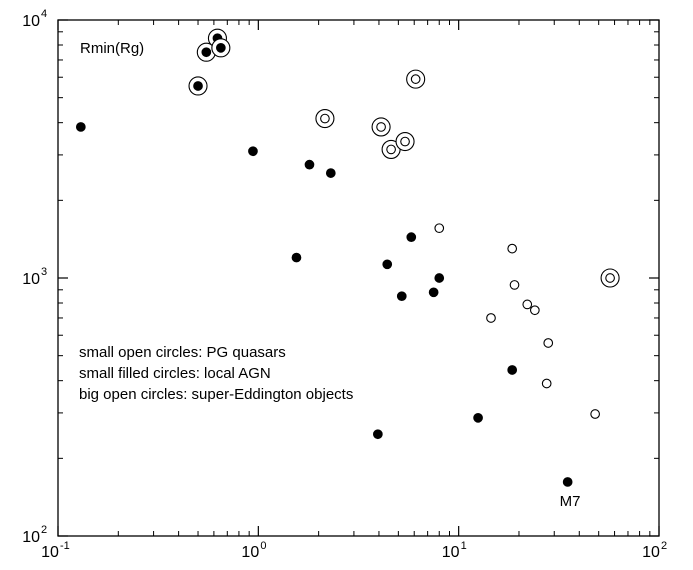 This screenshot has height=570, width=693. I want to click on legend-line-1: small open circles: PG quasars, so click(182, 352).